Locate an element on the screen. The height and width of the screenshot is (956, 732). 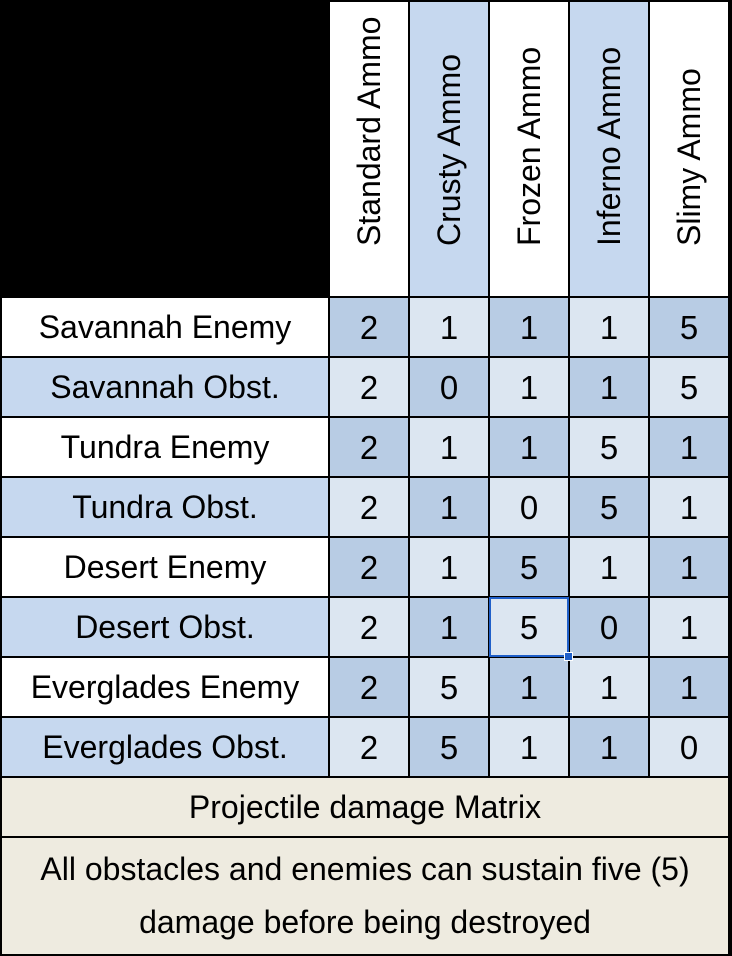
column-header-crusty-ammo: Crusty Ammo is located at coordinates (449, 149).